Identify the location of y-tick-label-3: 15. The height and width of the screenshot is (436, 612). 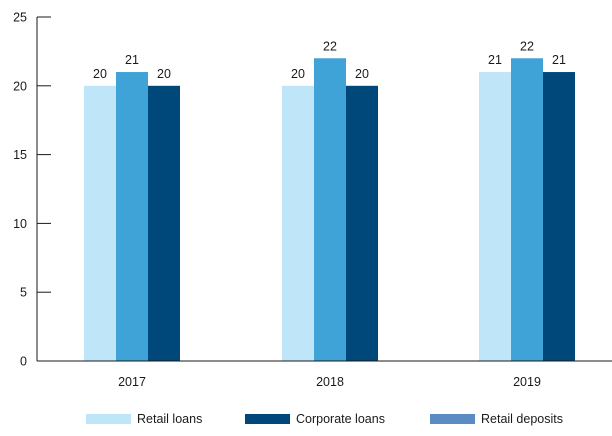
(20, 155).